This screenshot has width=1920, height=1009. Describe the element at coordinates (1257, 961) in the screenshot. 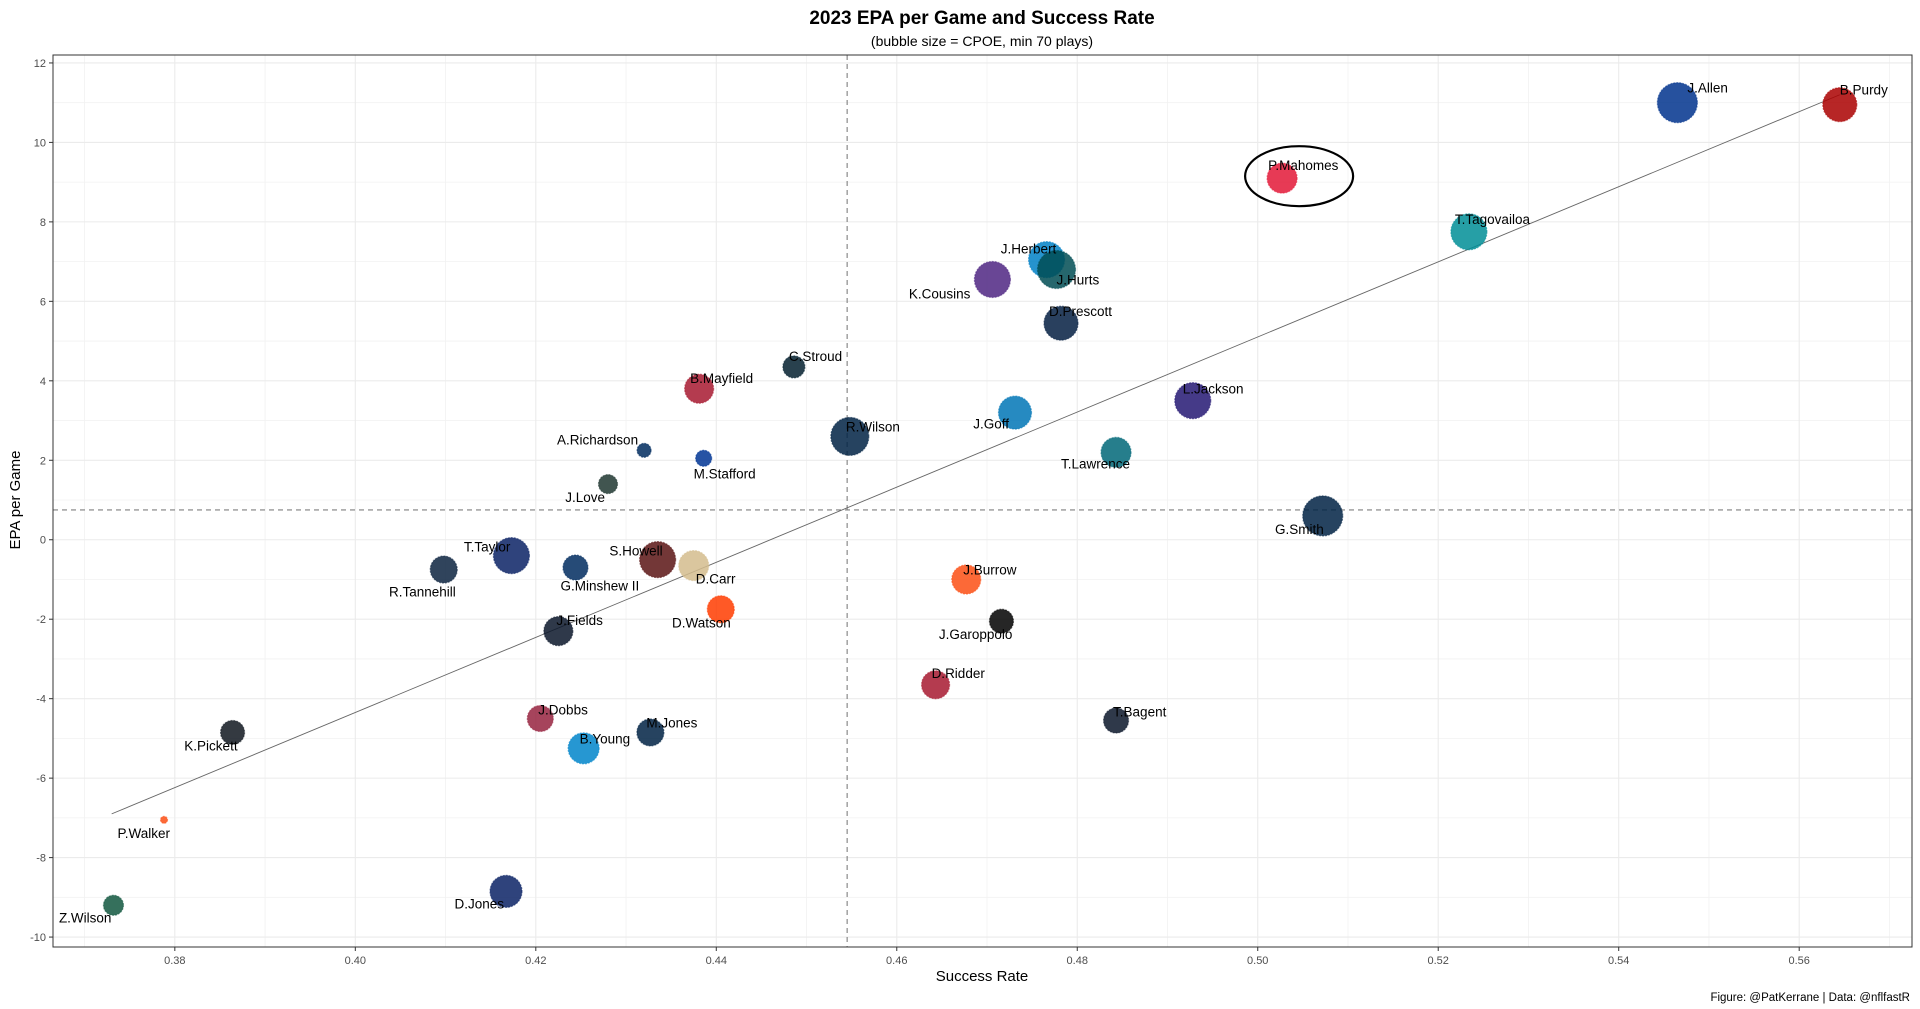

I see `x-tick-label: 0.50` at that location.